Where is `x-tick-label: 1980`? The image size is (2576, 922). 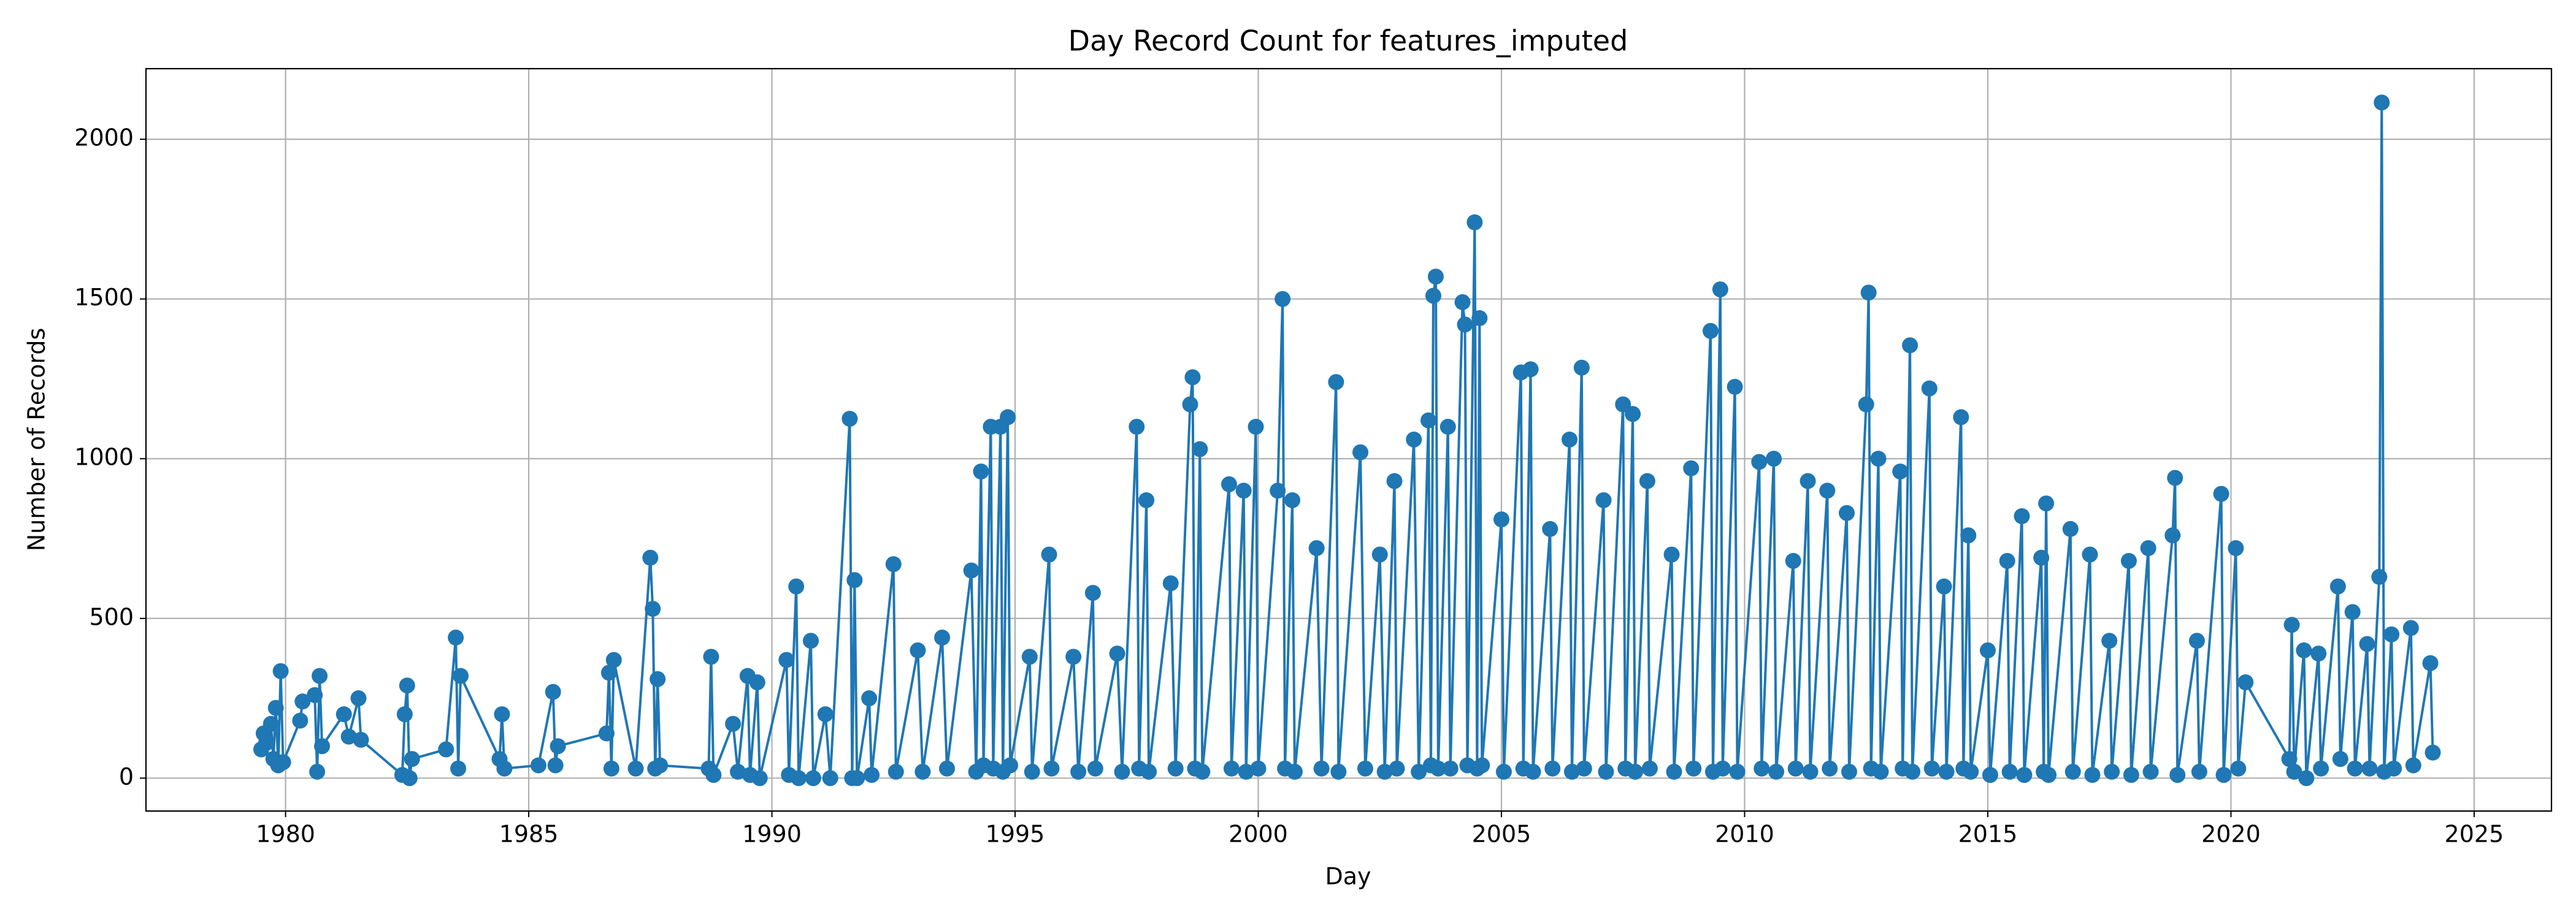 x-tick-label: 1980 is located at coordinates (285, 834).